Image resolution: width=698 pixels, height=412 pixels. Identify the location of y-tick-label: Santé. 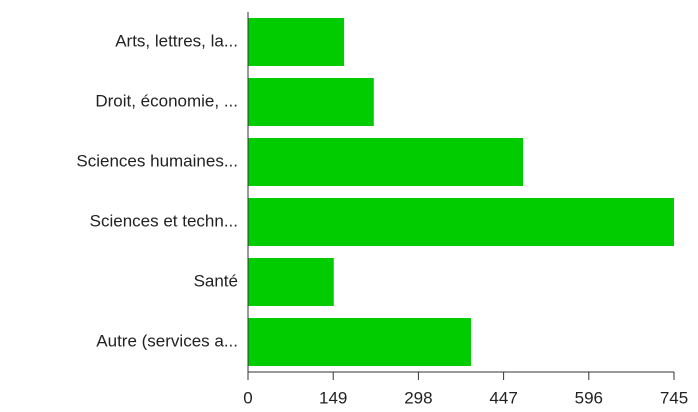
(216, 280).